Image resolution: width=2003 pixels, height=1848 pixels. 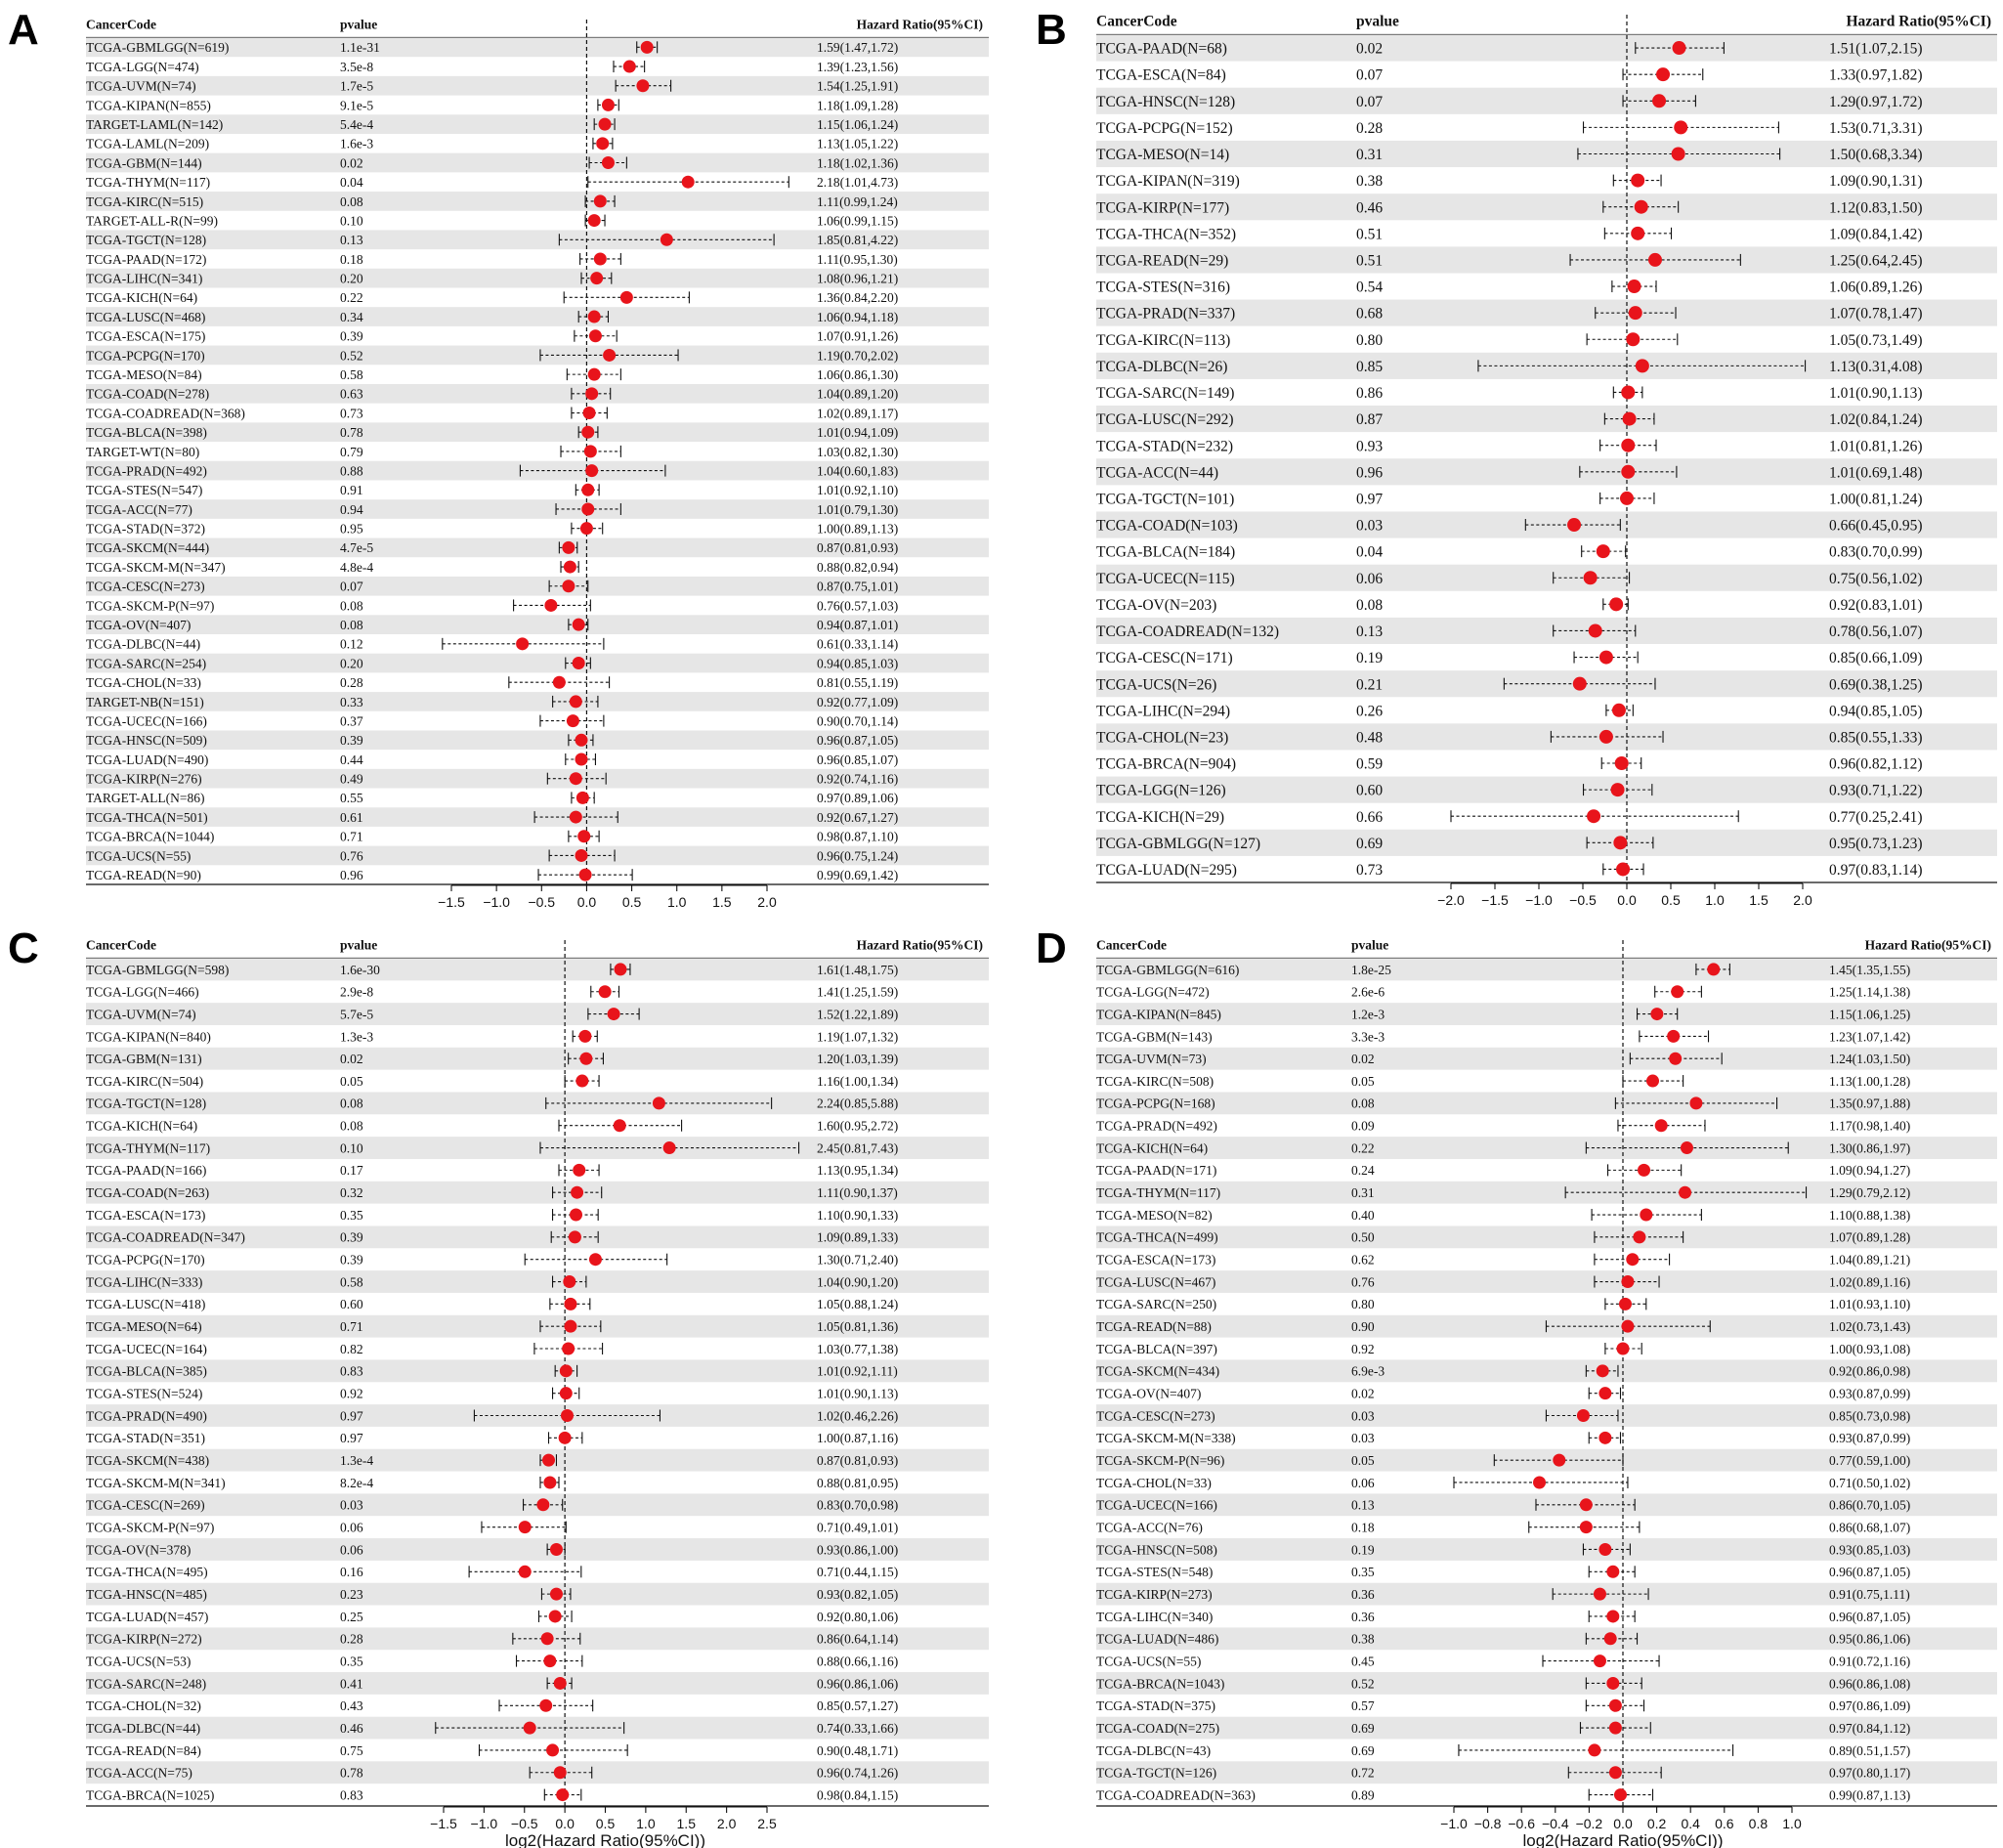 What do you see at coordinates (1368, 1014) in the screenshot?
I see `row-pvalue: 1.2e-3` at bounding box center [1368, 1014].